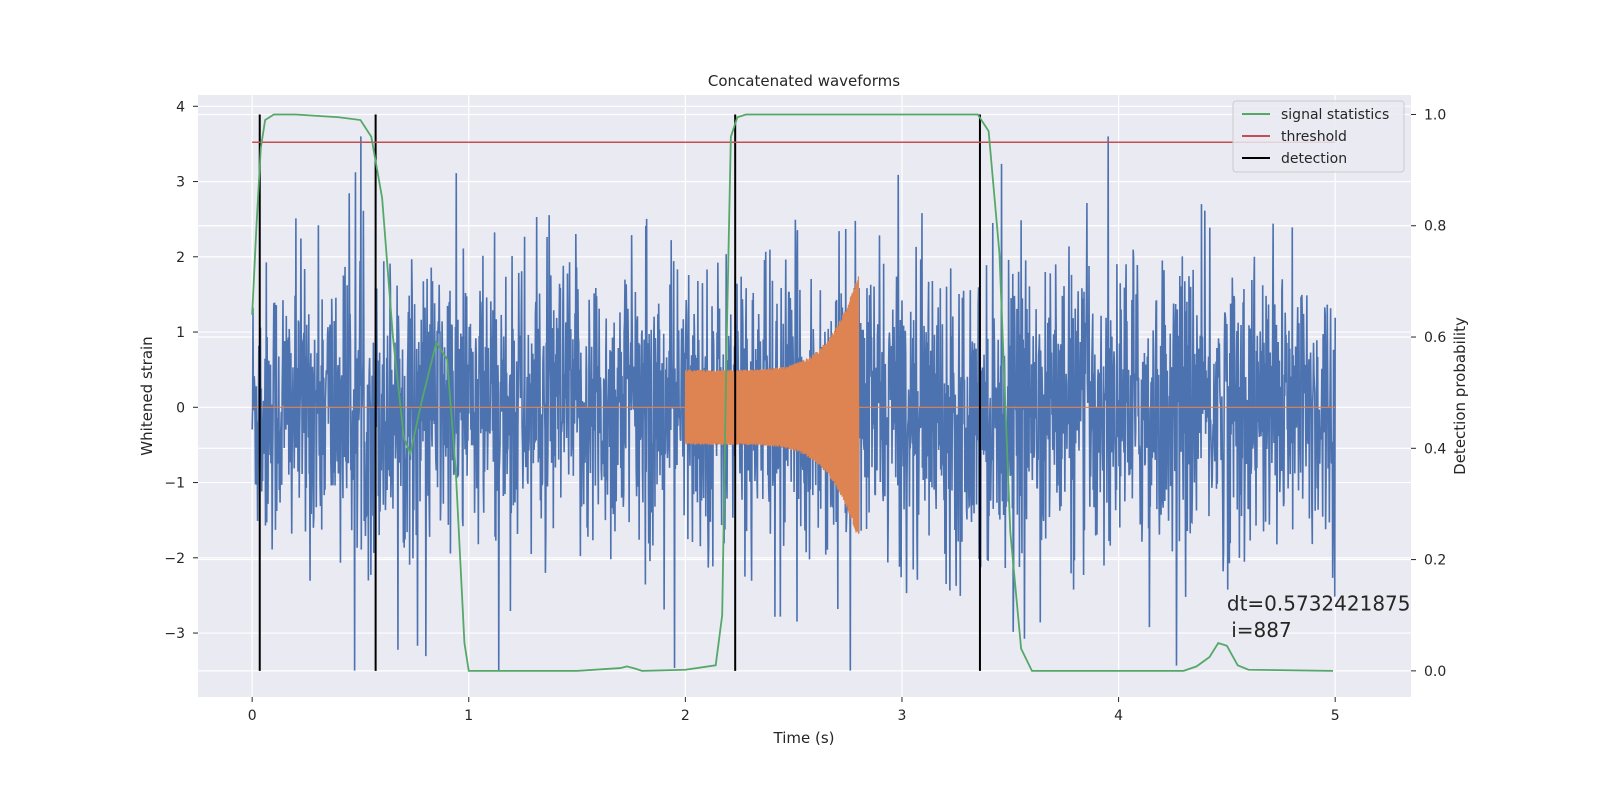  What do you see at coordinates (1460, 396) in the screenshot?
I see `right-y-axis-label: Detection probability` at bounding box center [1460, 396].